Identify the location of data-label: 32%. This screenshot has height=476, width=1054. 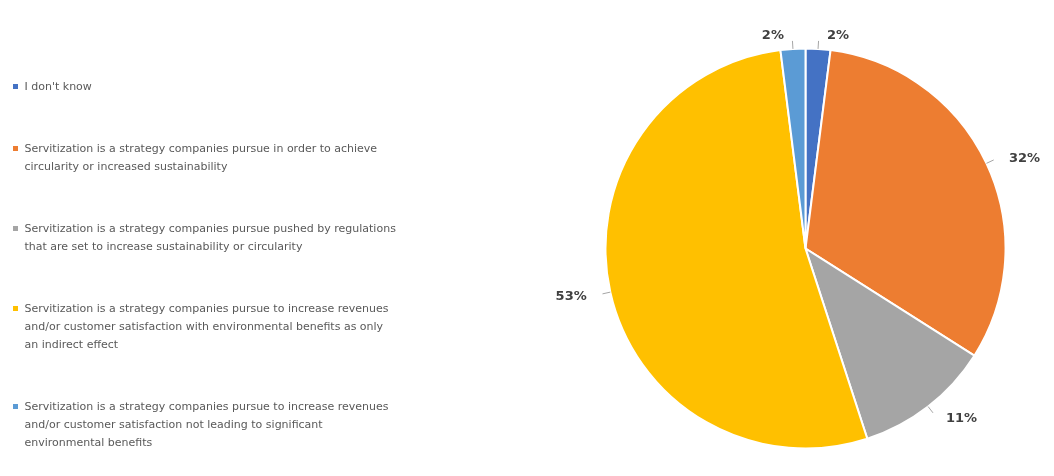
(1024, 157).